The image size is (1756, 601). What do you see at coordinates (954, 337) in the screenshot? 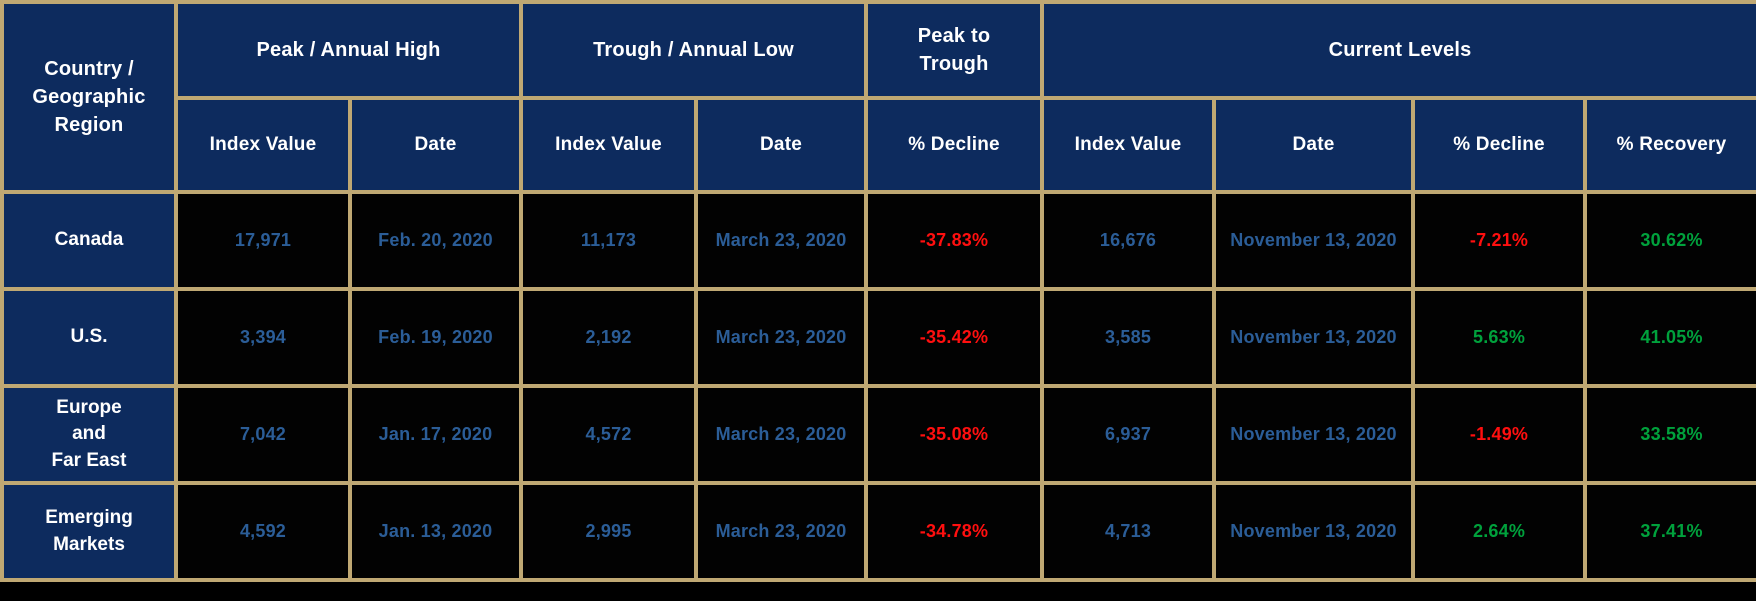
I see `cell-us-peak-to-trough-decline: -35.42%` at bounding box center [954, 337].